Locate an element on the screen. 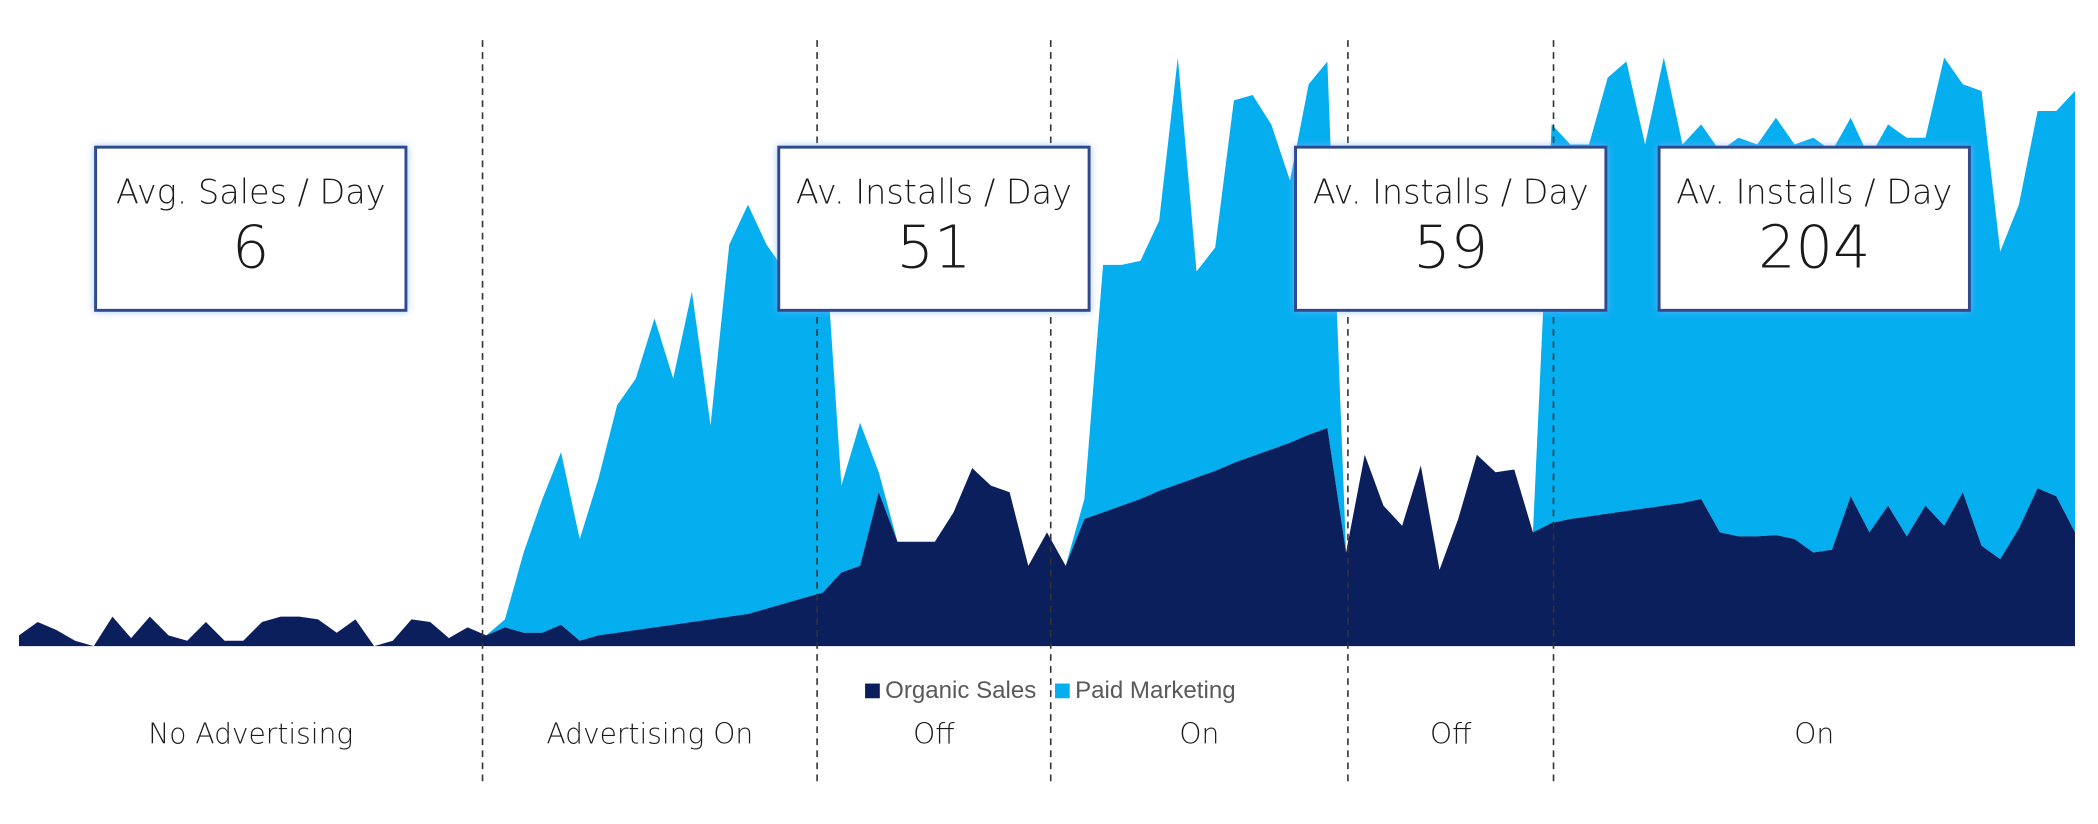 Image resolution: width=2098 pixels, height=824 pixels. stat-value: 59 is located at coordinates (1450, 246).